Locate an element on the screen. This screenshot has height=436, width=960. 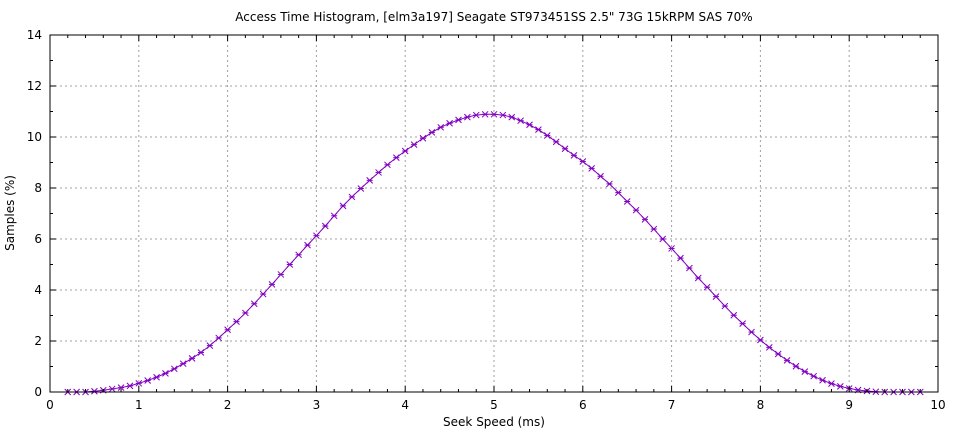
x-axis-label: Seek Speed (ms) is located at coordinates (494, 422).